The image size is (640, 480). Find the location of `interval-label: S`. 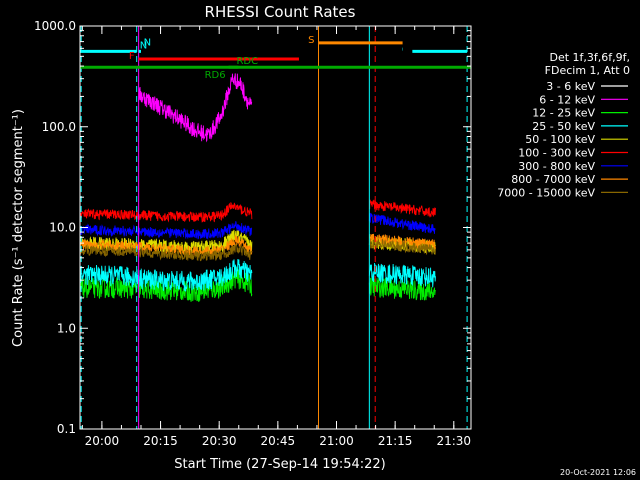

interval-label: S is located at coordinates (311, 40).